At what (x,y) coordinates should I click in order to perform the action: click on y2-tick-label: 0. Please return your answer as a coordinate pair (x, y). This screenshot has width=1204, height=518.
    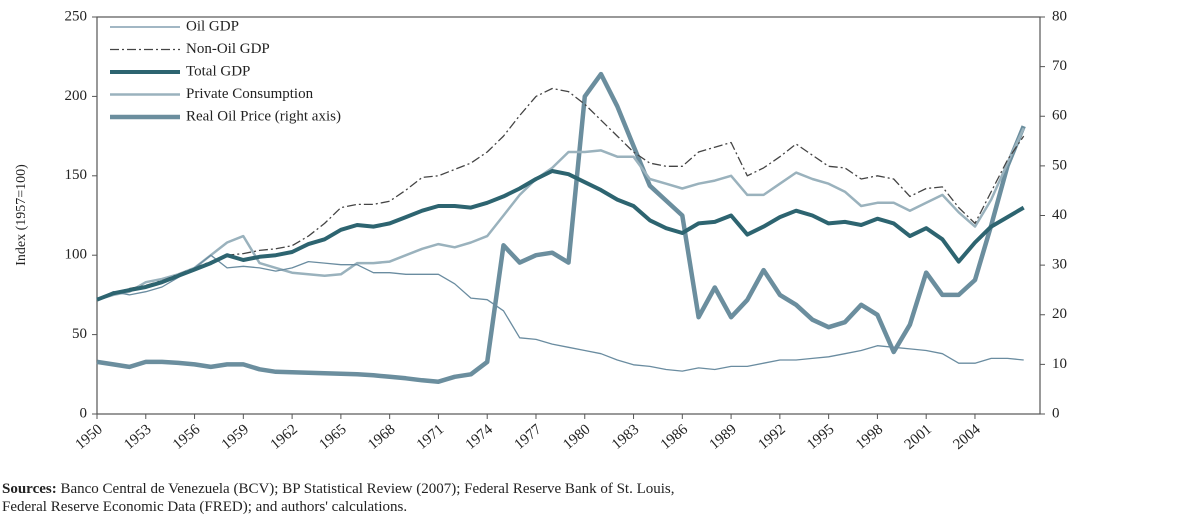
    Looking at the image, I should click on (1056, 413).